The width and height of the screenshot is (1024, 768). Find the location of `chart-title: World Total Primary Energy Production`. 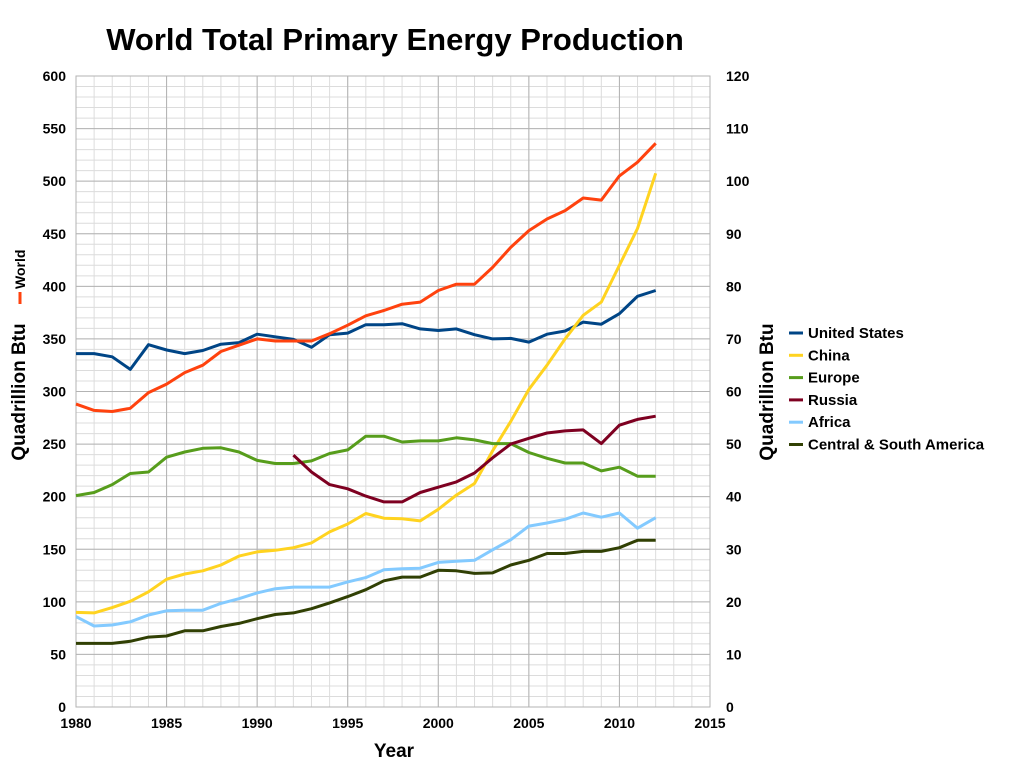

chart-title: World Total Primary Energy Production is located at coordinates (395, 39).